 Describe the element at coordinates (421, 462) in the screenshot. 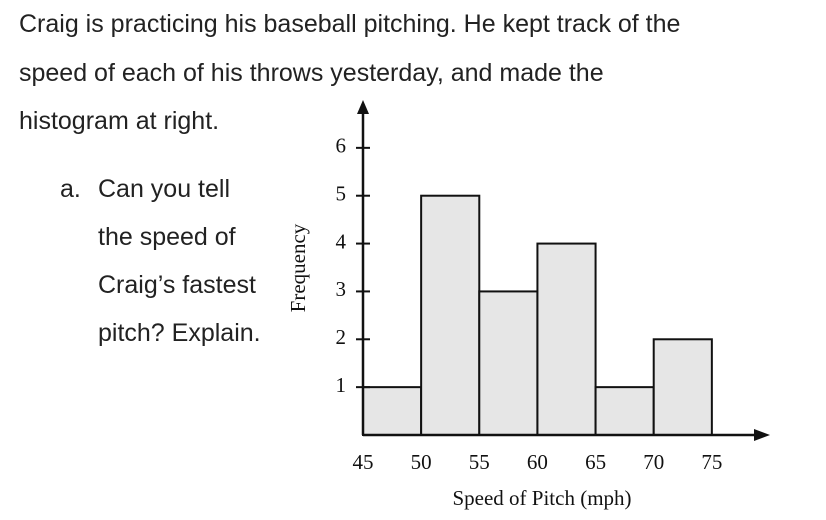

I see `x-tick-label: 50` at that location.